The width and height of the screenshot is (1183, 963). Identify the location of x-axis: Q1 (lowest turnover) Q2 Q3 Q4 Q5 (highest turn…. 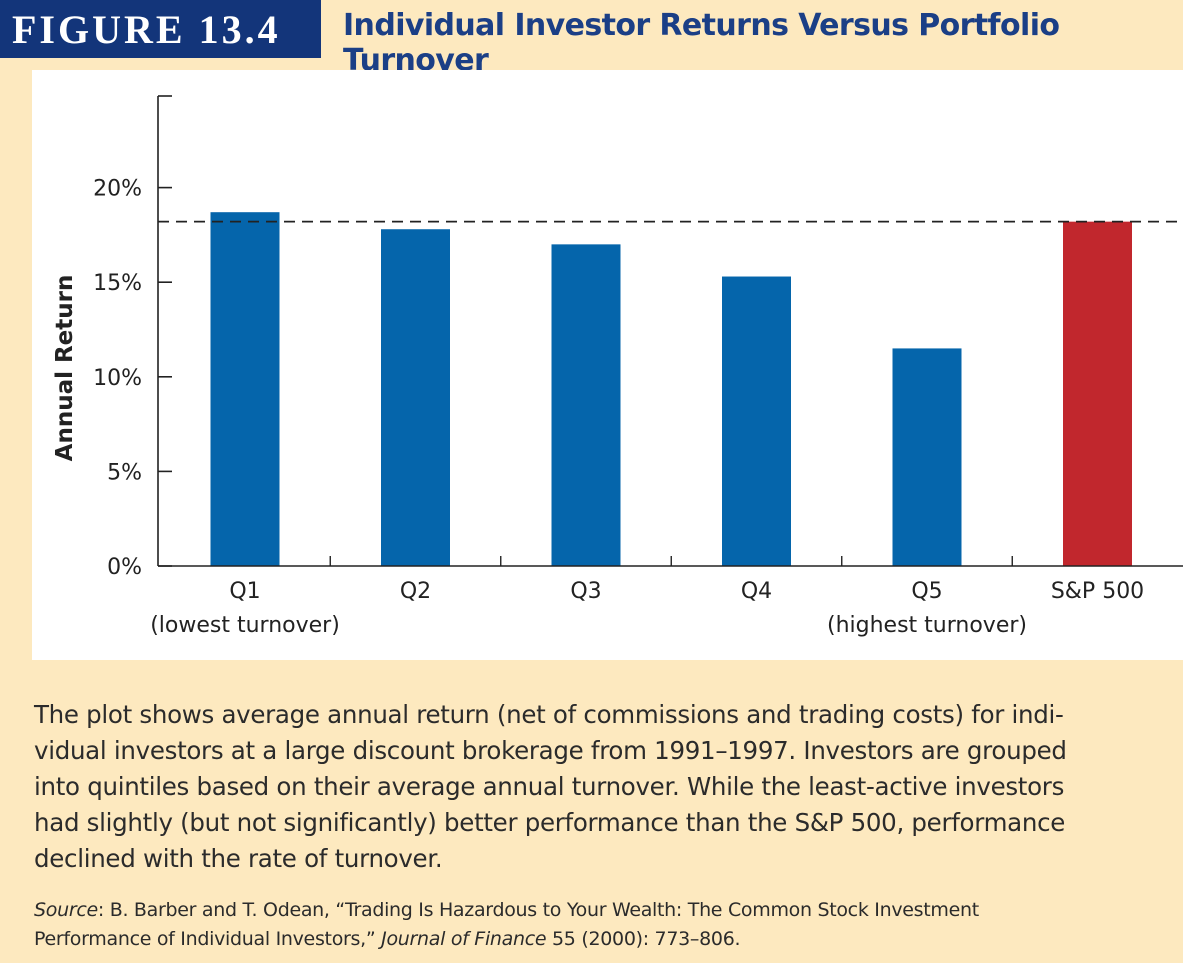
(666, 597).